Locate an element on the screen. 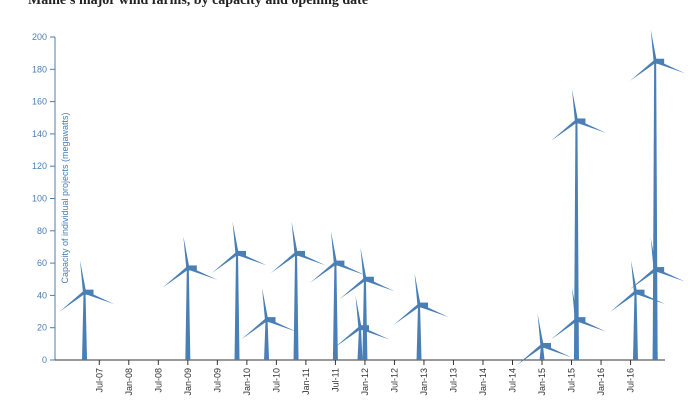  y-tick-label: 60 is located at coordinates (42, 263).